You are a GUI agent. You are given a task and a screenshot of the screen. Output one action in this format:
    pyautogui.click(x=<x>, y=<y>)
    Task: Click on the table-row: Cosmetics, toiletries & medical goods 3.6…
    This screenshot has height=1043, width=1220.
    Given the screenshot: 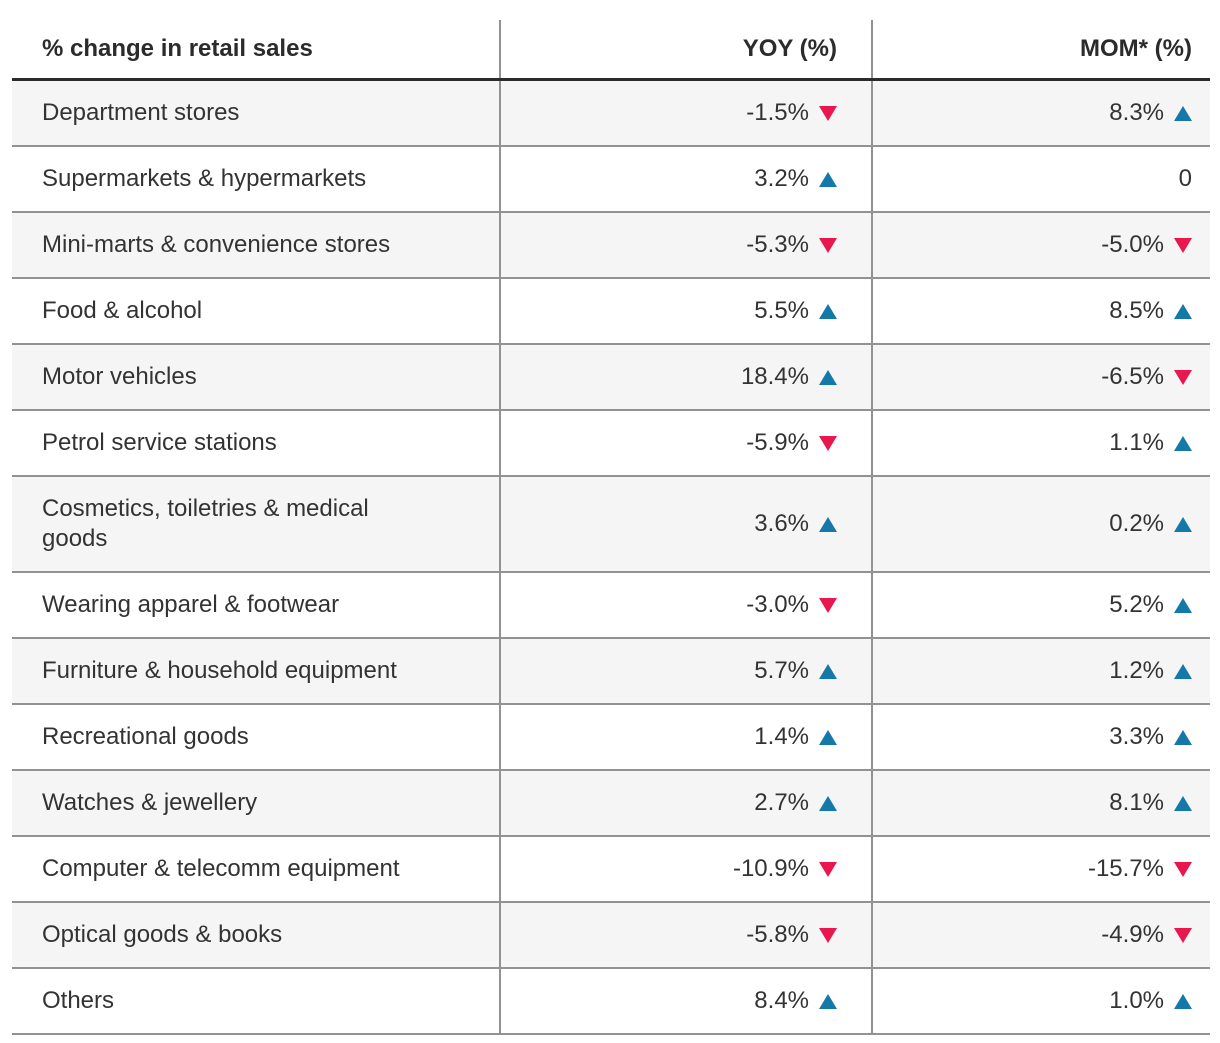 What is the action you would take?
    pyautogui.click(x=611, y=524)
    